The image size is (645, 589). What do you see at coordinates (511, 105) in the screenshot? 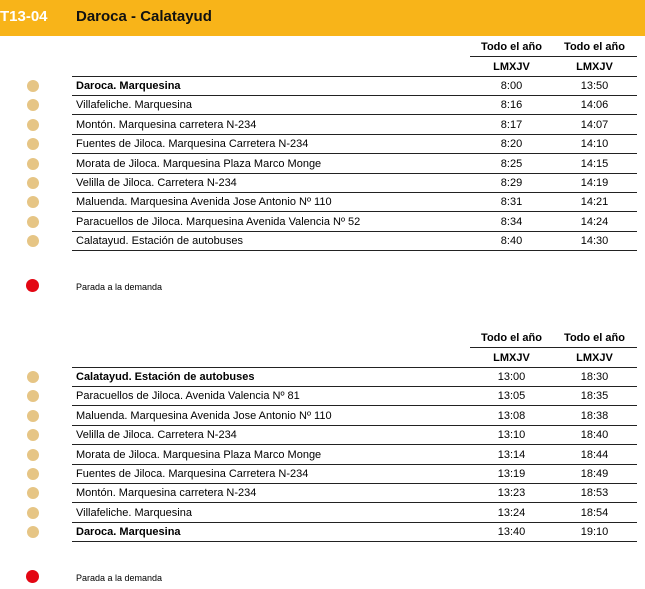
I see `departure-time: 8:16` at bounding box center [511, 105].